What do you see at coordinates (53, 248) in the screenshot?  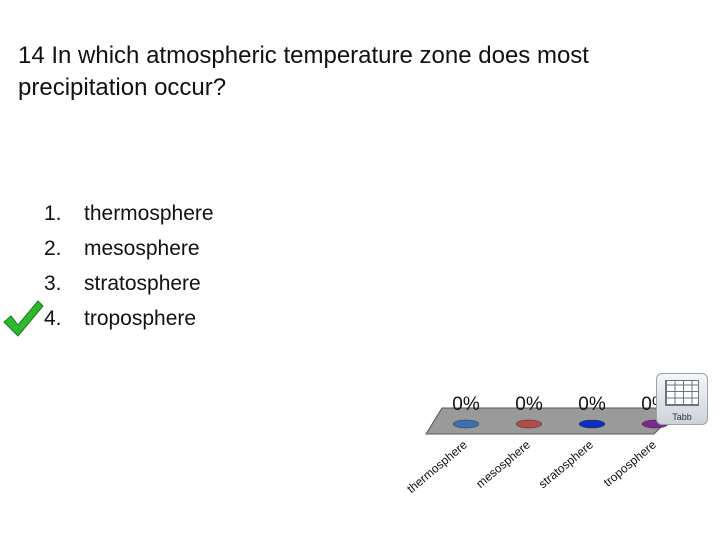 I see `option-number: 2.` at bounding box center [53, 248].